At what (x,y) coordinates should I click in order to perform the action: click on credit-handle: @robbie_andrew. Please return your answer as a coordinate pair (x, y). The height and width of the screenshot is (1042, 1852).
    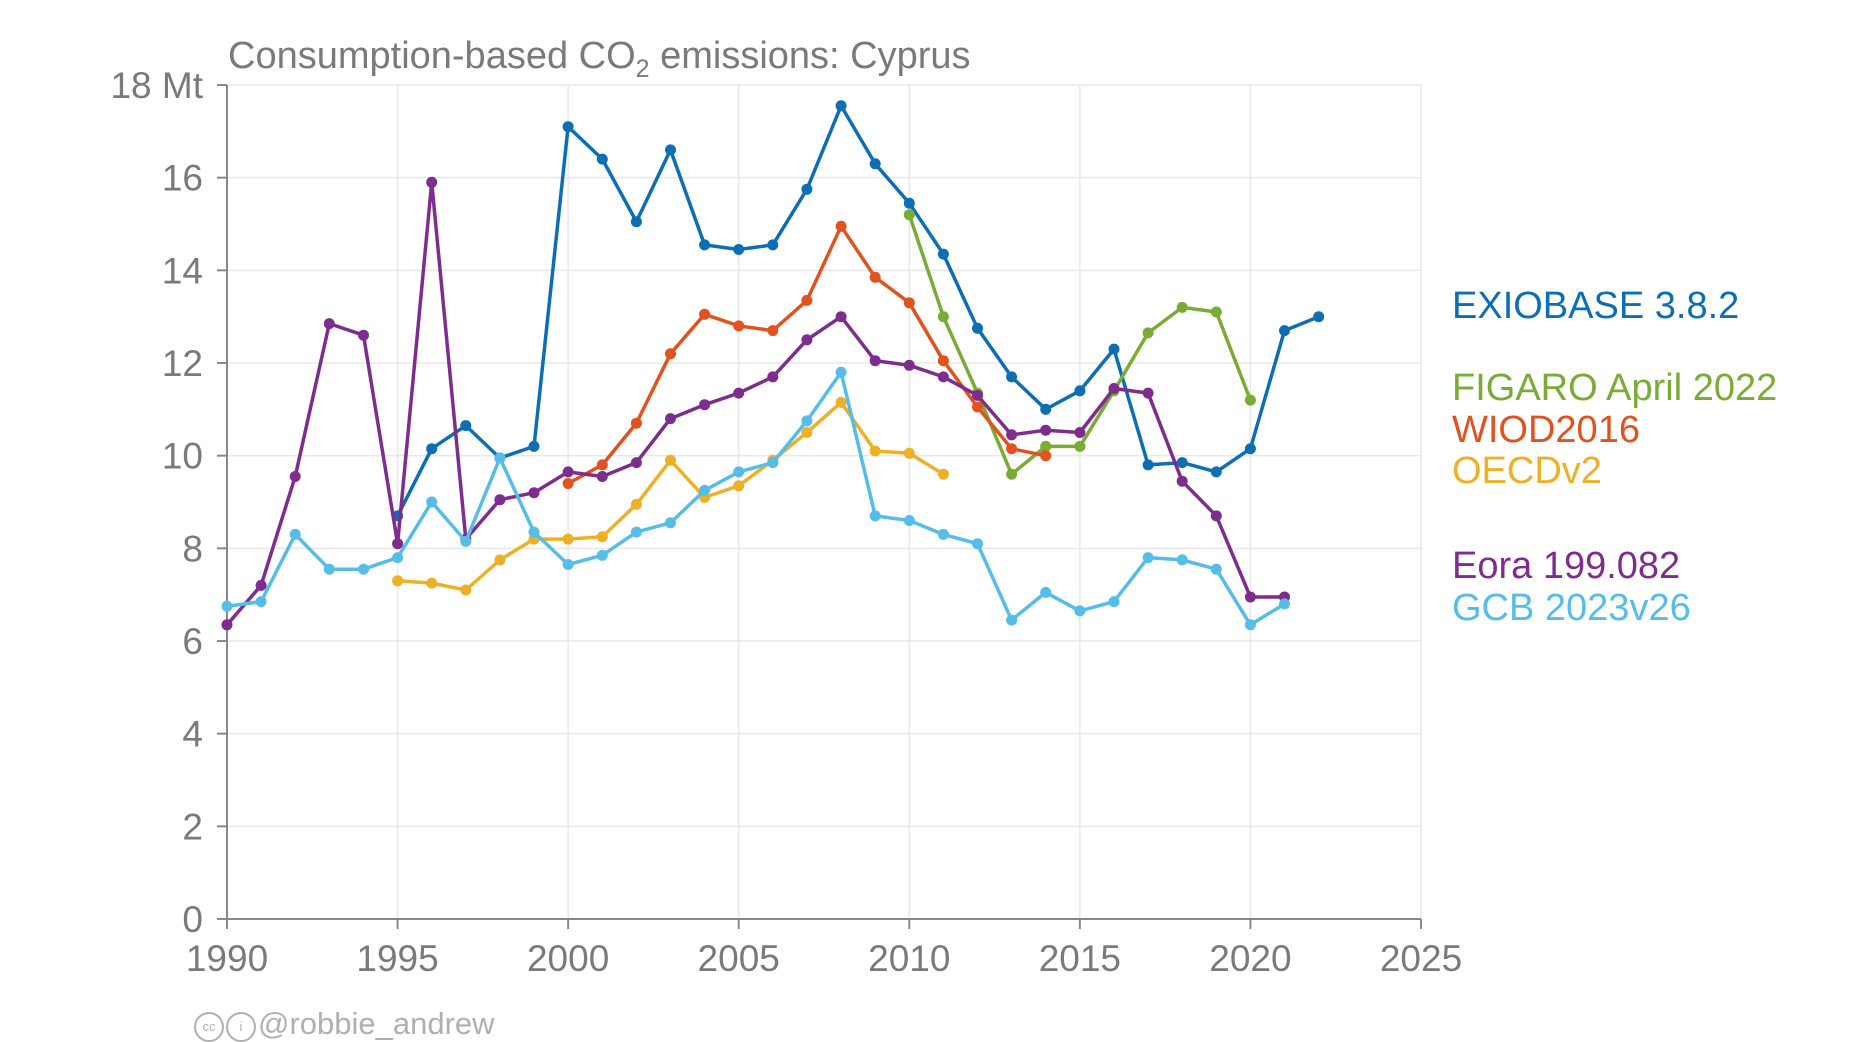
    Looking at the image, I should click on (376, 1023).